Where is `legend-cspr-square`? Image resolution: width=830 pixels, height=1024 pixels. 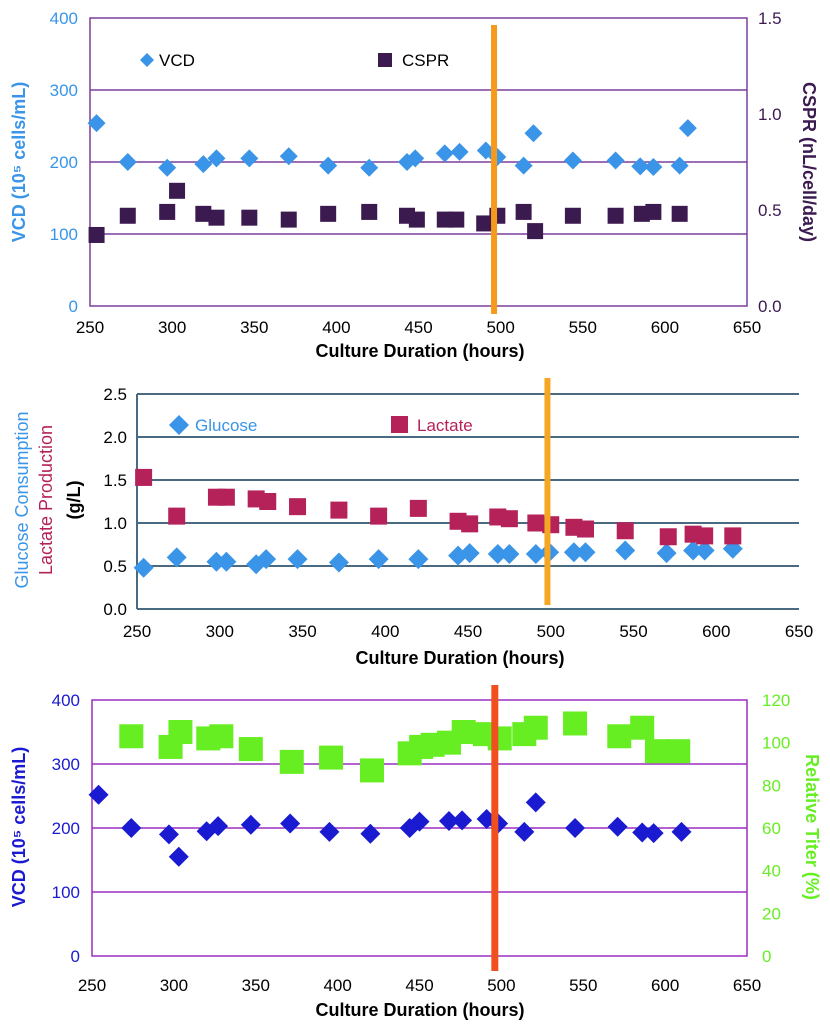
legend-cspr-square is located at coordinates (385, 60).